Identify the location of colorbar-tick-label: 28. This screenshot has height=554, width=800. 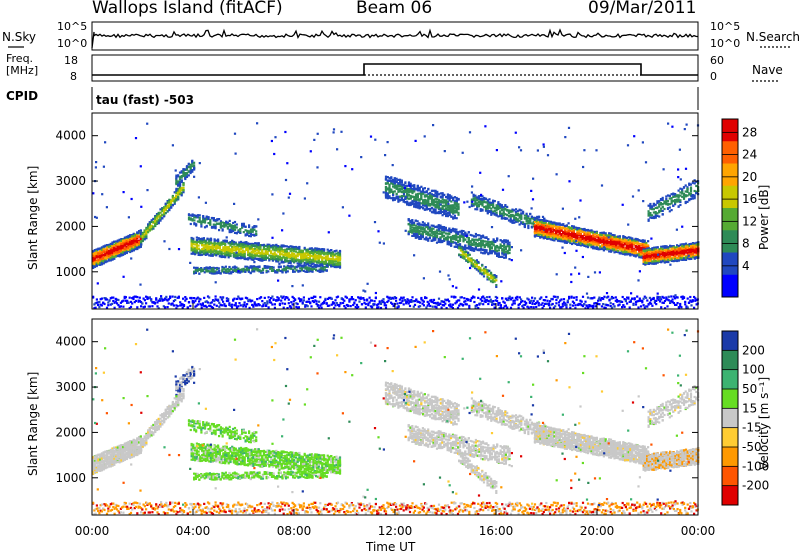
(749, 132).